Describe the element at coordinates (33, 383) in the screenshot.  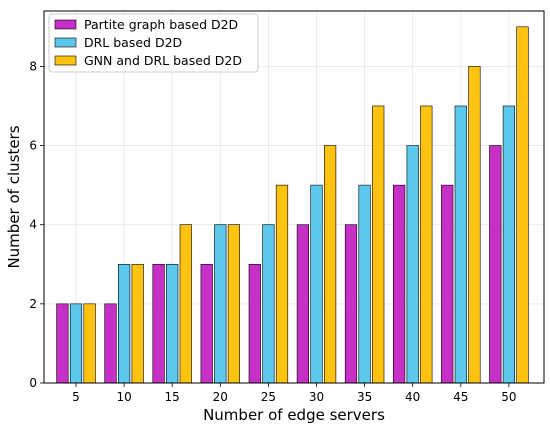
I see `y-tick-label: 0` at that location.